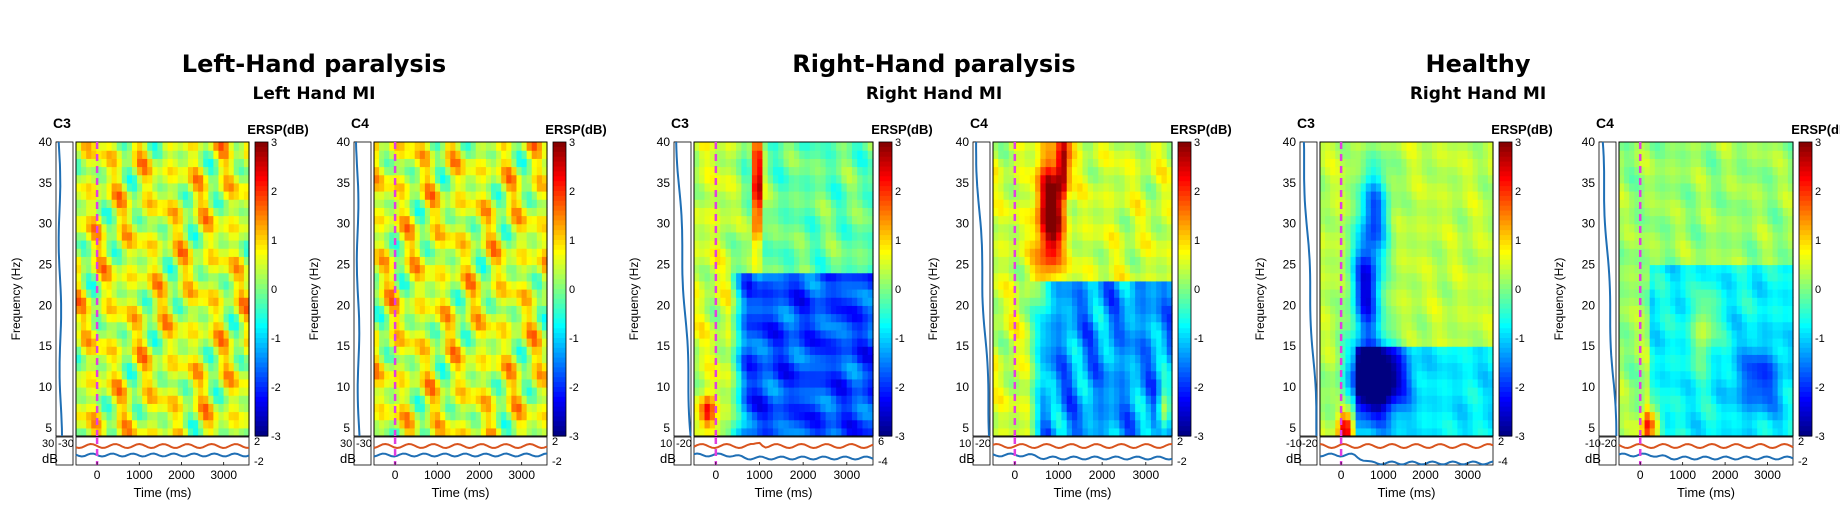 The width and height of the screenshot is (1840, 513). Describe the element at coordinates (274, 192) in the screenshot. I see `colorbar-tick-label: 2` at that location.